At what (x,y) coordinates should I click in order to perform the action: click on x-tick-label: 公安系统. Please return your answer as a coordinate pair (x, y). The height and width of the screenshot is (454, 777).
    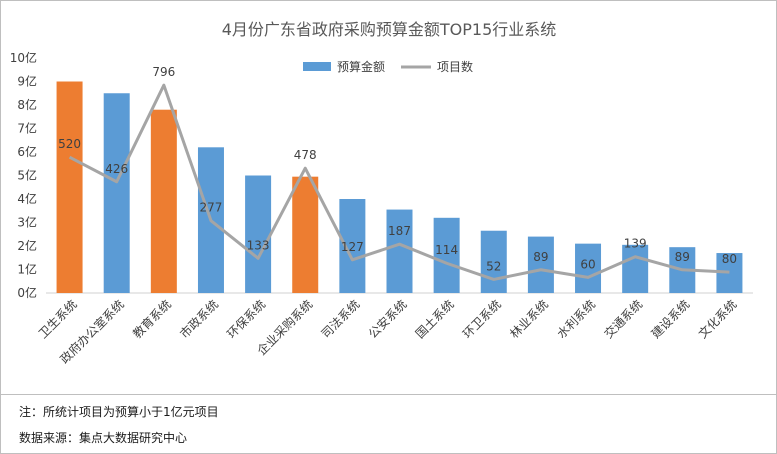
    Looking at the image, I should click on (387, 319).